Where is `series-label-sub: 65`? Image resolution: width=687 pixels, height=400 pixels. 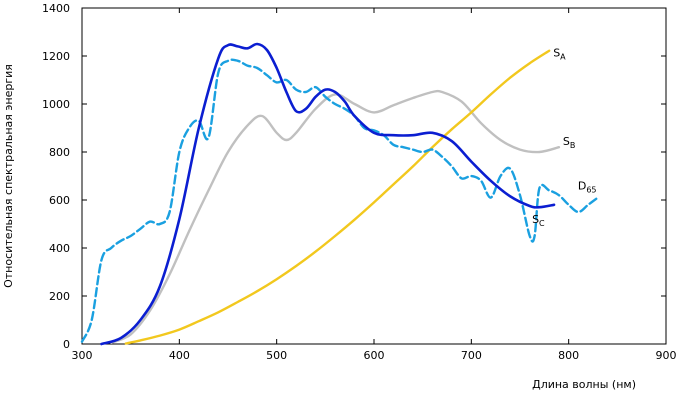 series-label-sub: 65 is located at coordinates (591, 190).